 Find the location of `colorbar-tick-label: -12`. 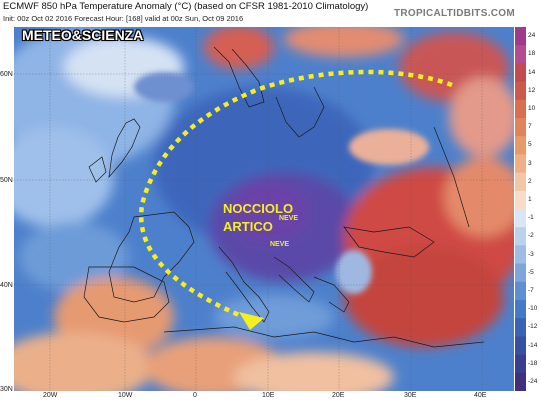

colorbar-tick-label: -12 is located at coordinates (533, 327).